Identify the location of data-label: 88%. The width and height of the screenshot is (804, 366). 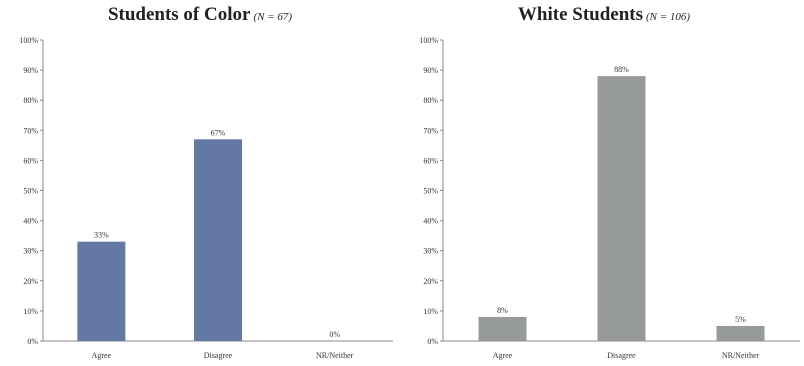
(621, 69).